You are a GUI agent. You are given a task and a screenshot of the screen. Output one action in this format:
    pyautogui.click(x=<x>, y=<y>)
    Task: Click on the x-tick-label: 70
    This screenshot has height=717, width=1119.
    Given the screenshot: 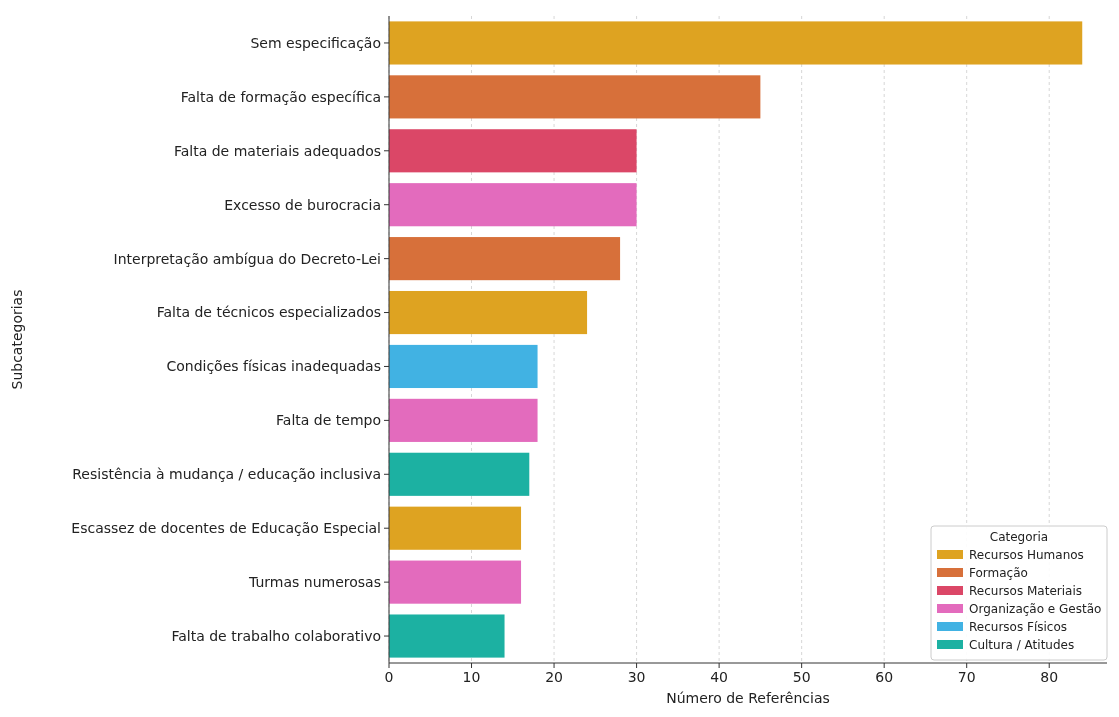 What is the action you would take?
    pyautogui.click(x=966, y=677)
    